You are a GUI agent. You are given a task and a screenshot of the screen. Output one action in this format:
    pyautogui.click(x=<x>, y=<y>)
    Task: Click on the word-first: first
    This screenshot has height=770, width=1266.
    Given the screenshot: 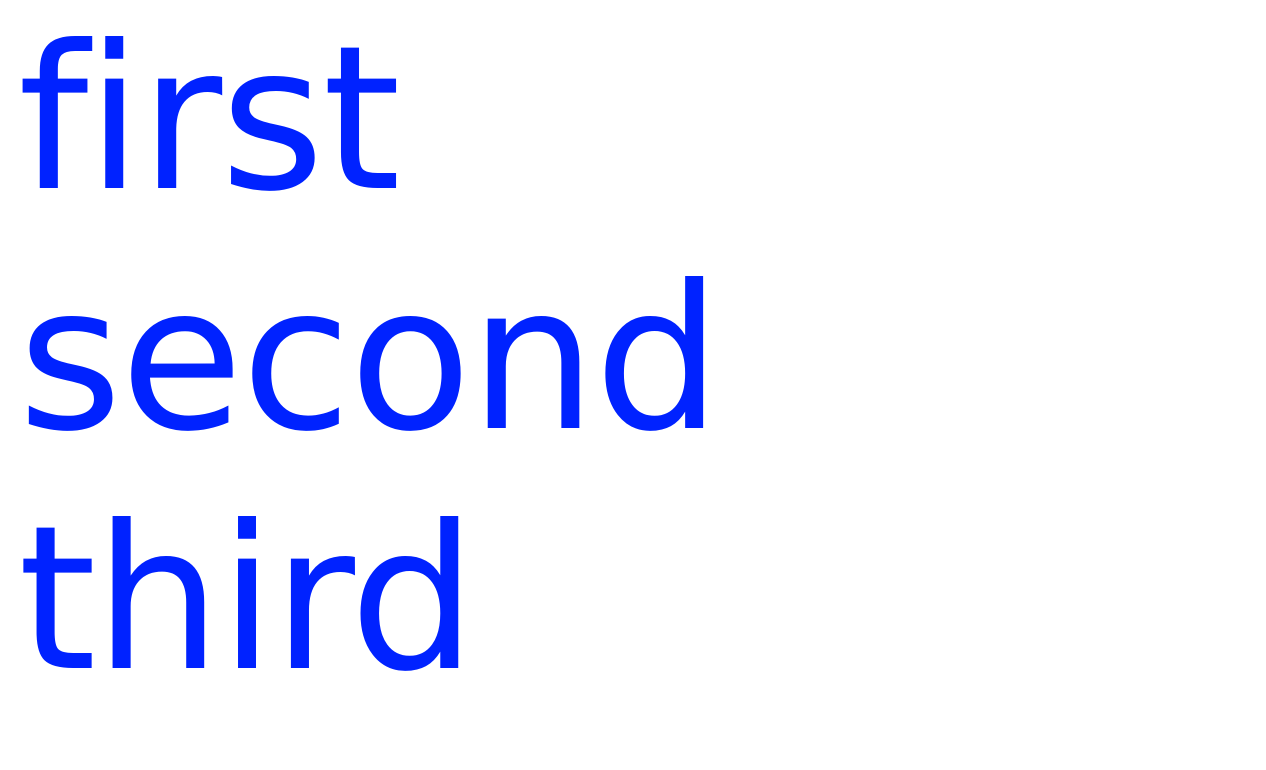 What is the action you would take?
    pyautogui.click(x=209, y=119)
    